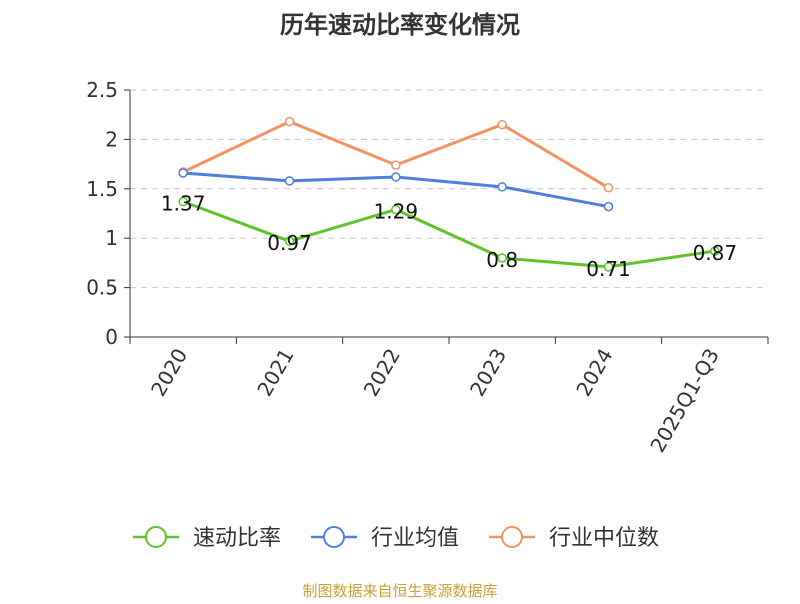 Image resolution: width=800 pixels, height=604 pixels. I want to click on y-axis-ticks: 0 0.5 1 1.5 2 2.5, so click(108, 213).